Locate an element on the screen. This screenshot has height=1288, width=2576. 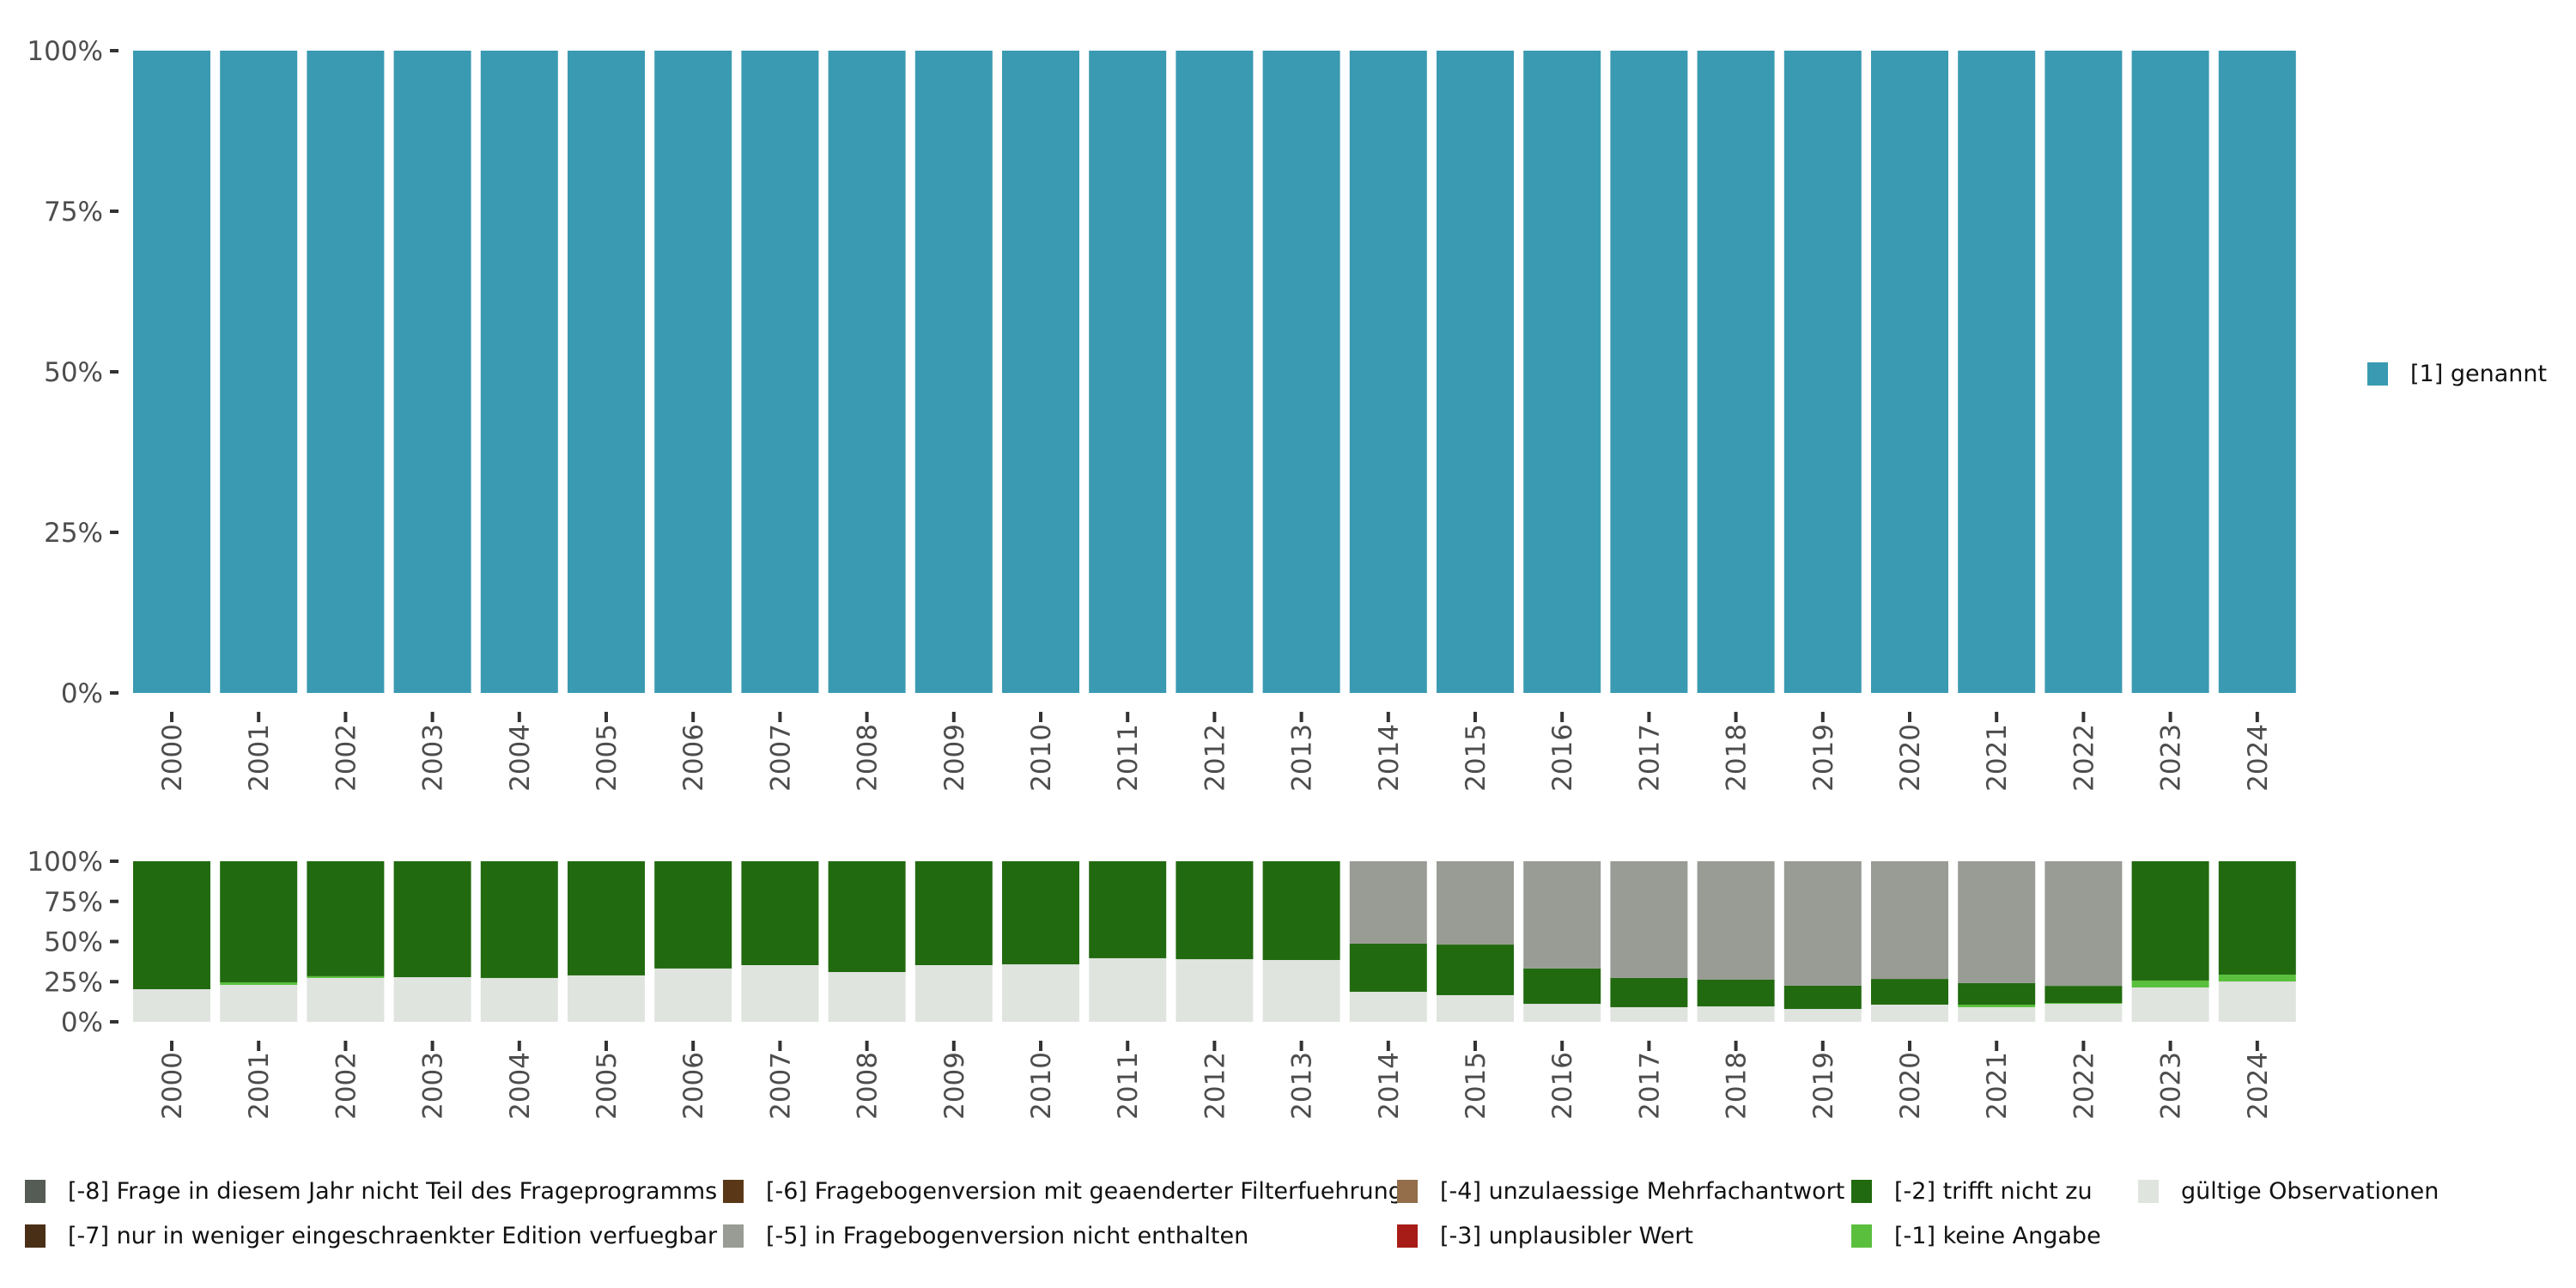
x-tick-label: 2024 is located at coordinates (2258, 758).